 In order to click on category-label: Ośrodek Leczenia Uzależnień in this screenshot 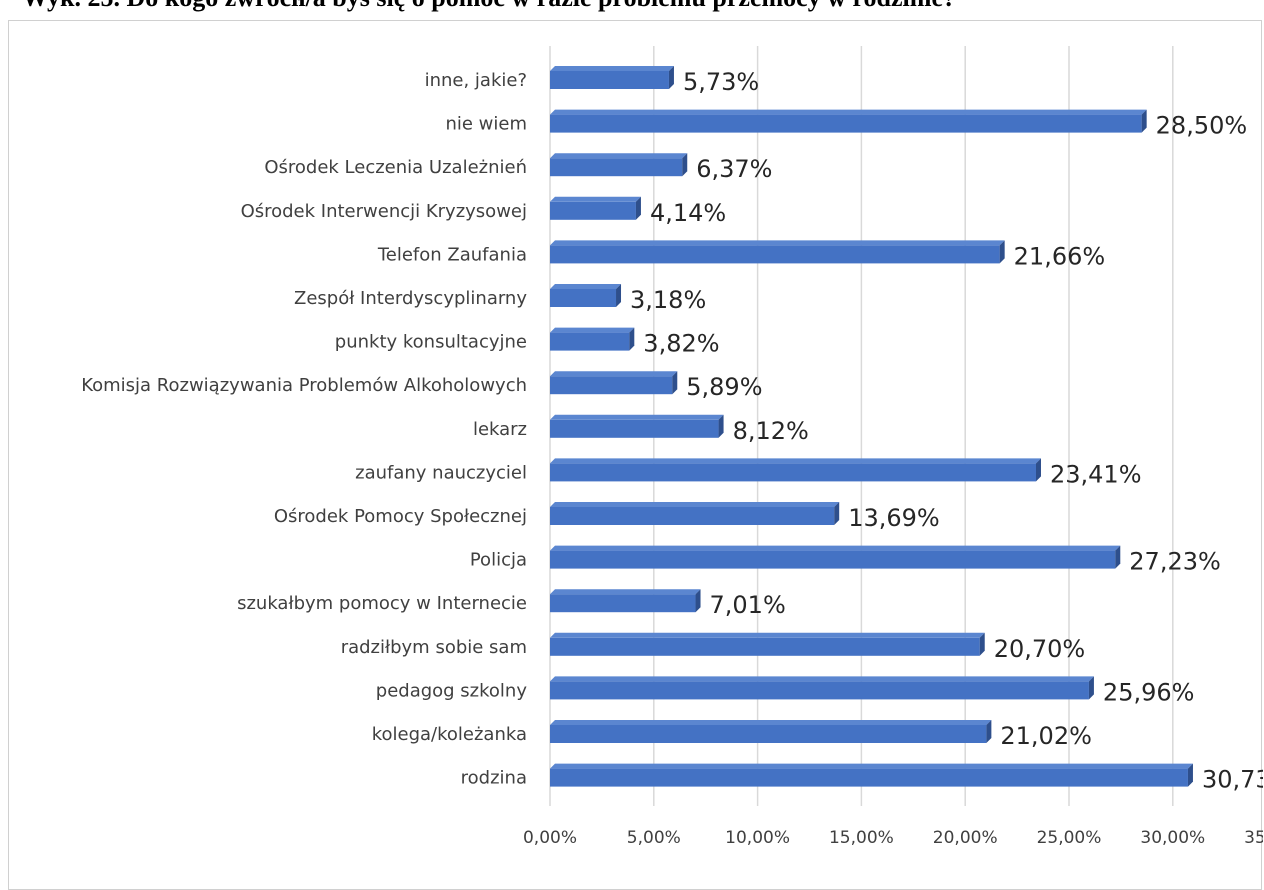, I will do `click(395, 167)`.